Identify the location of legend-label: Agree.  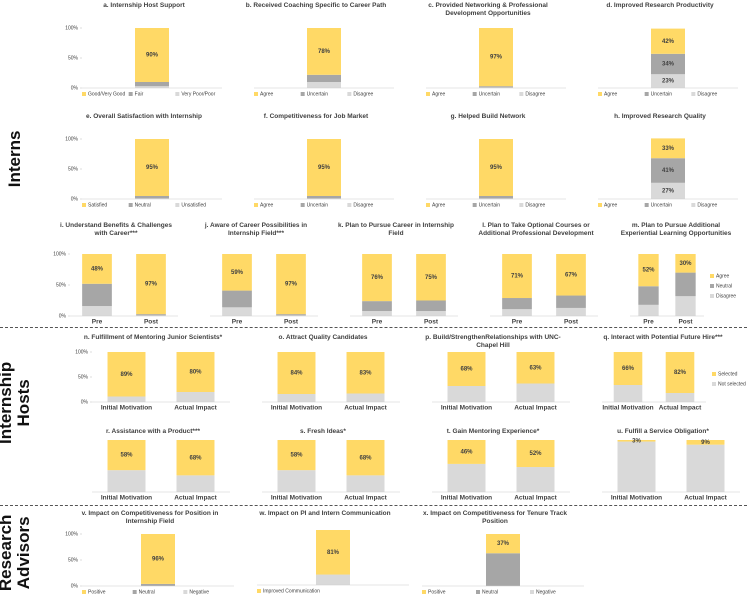
(439, 205).